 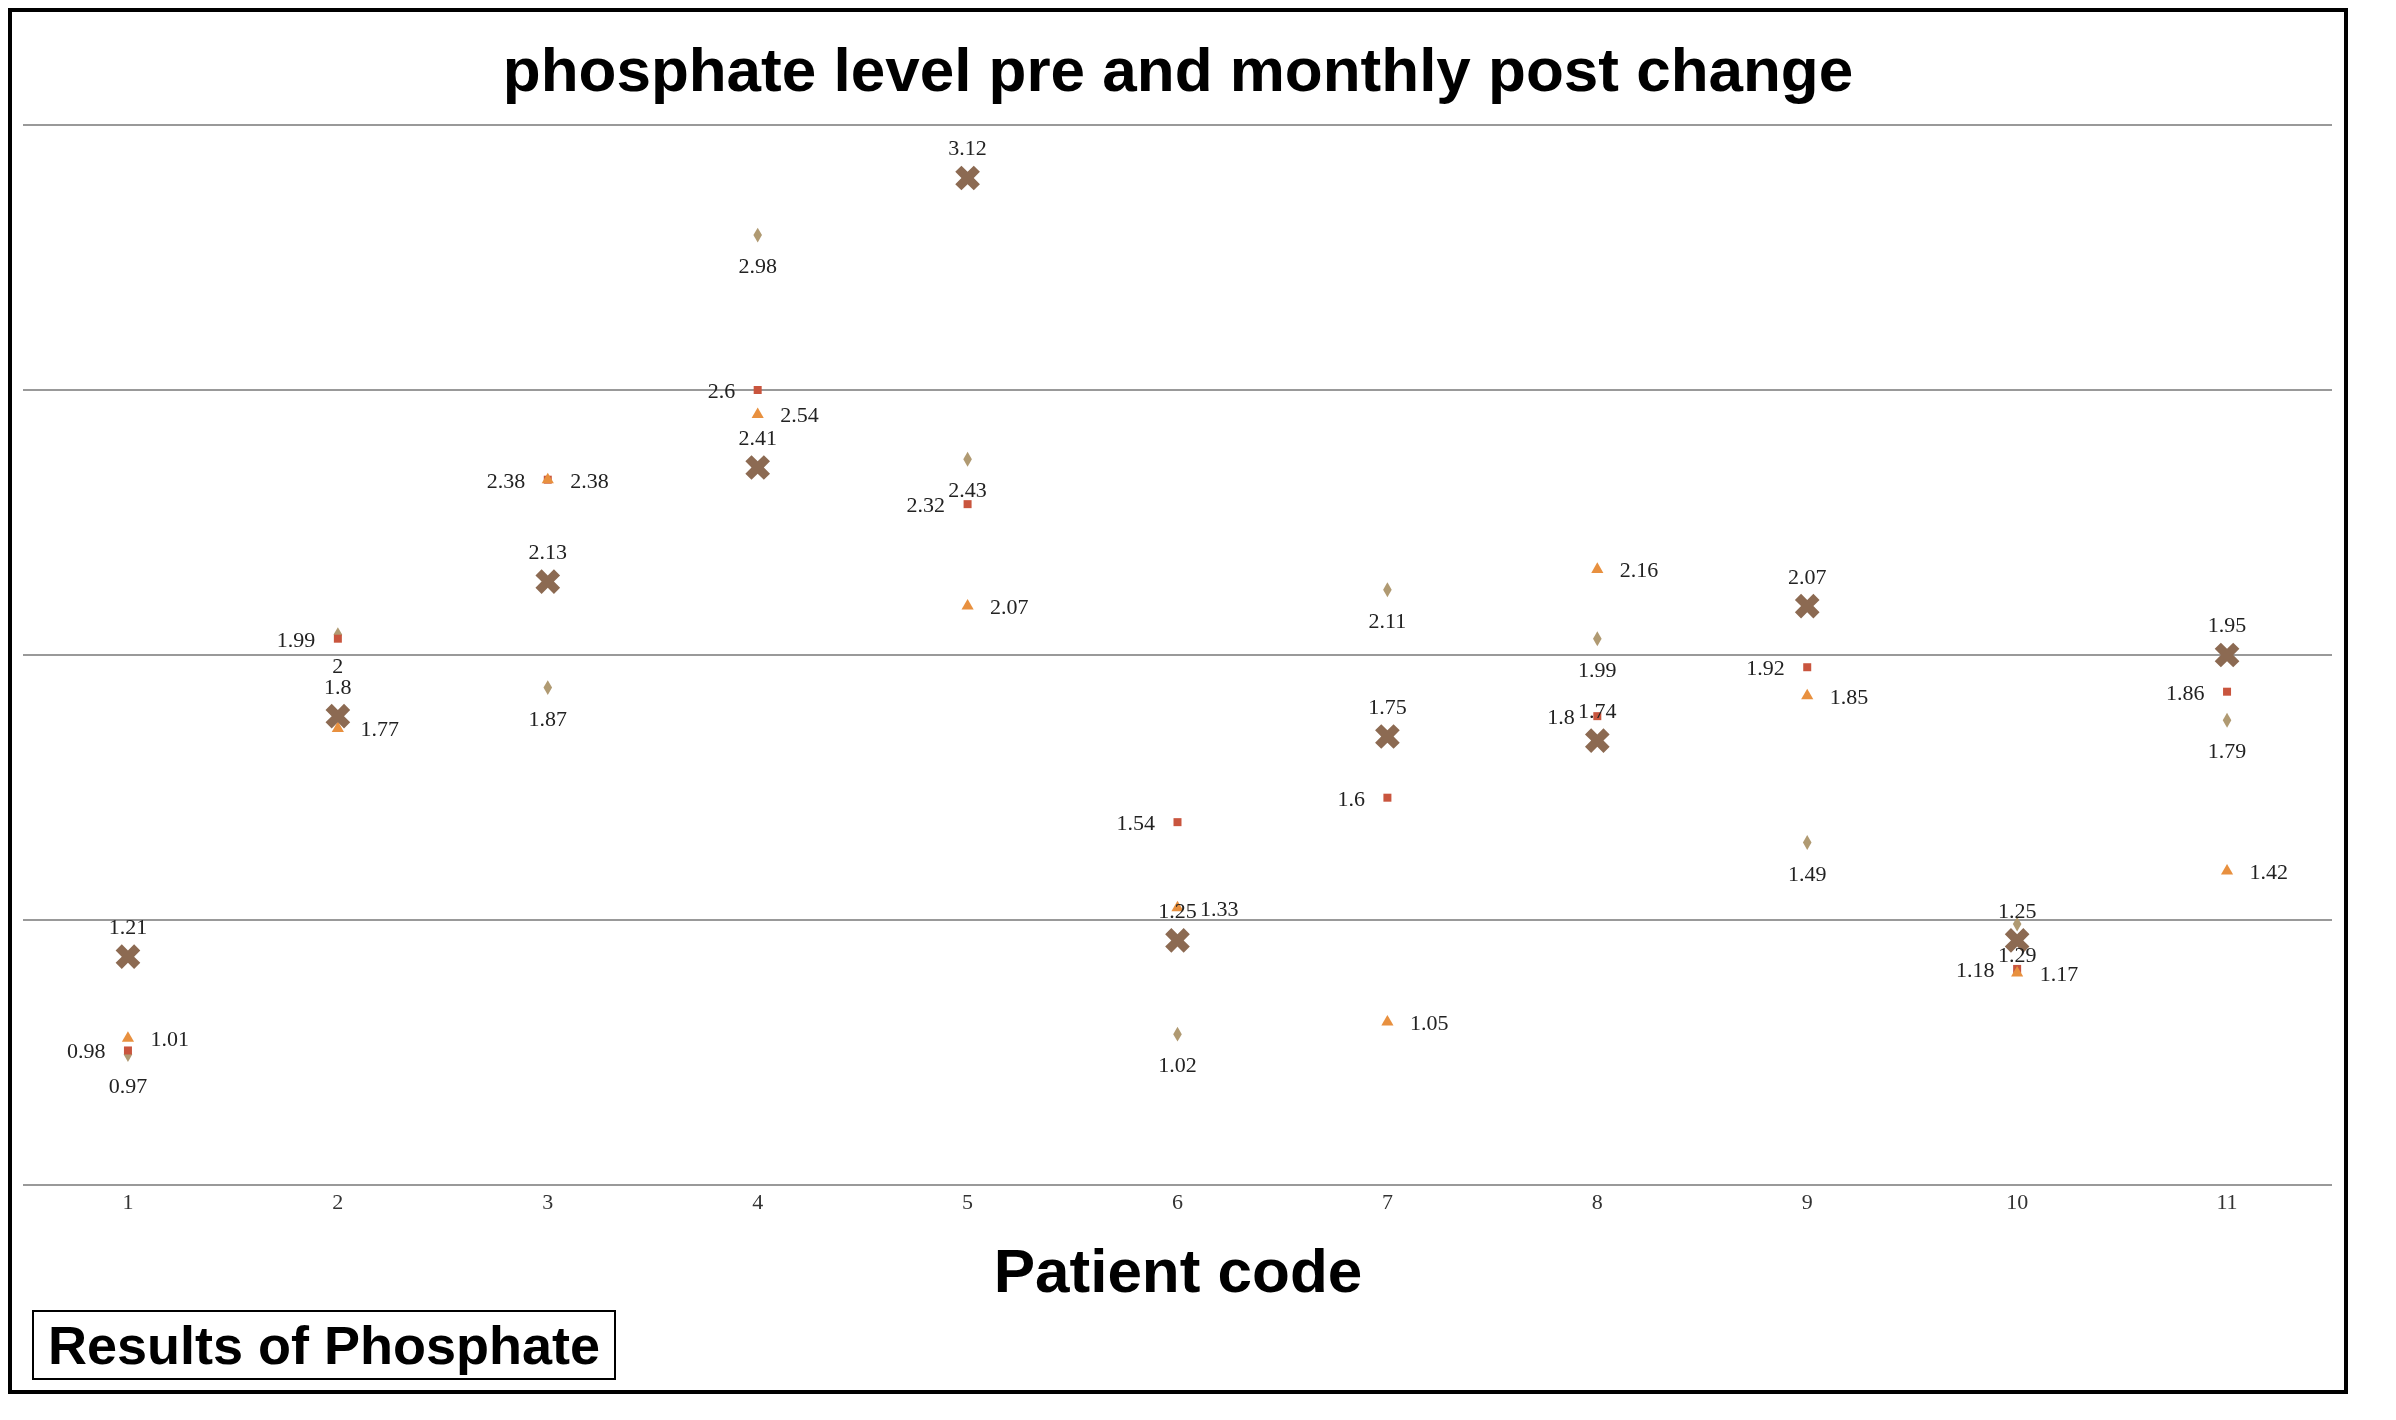 I want to click on x-tick-label: 8, so click(x=1597, y=1201).